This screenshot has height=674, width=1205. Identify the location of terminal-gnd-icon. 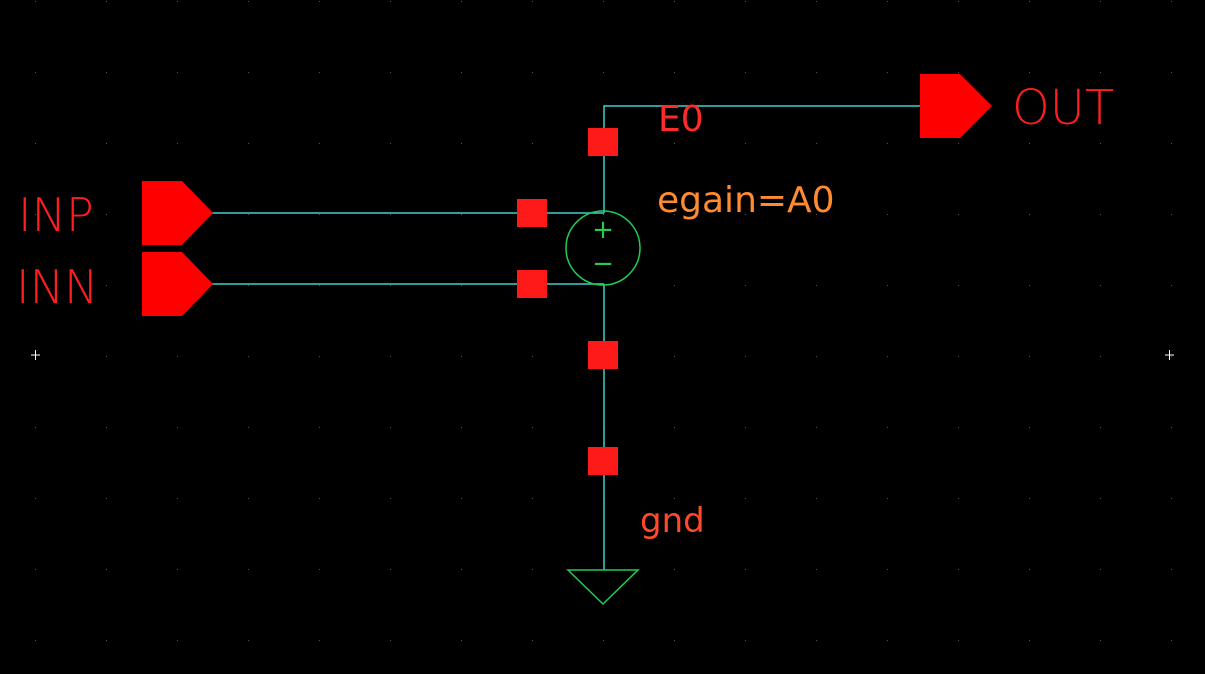
(603, 461).